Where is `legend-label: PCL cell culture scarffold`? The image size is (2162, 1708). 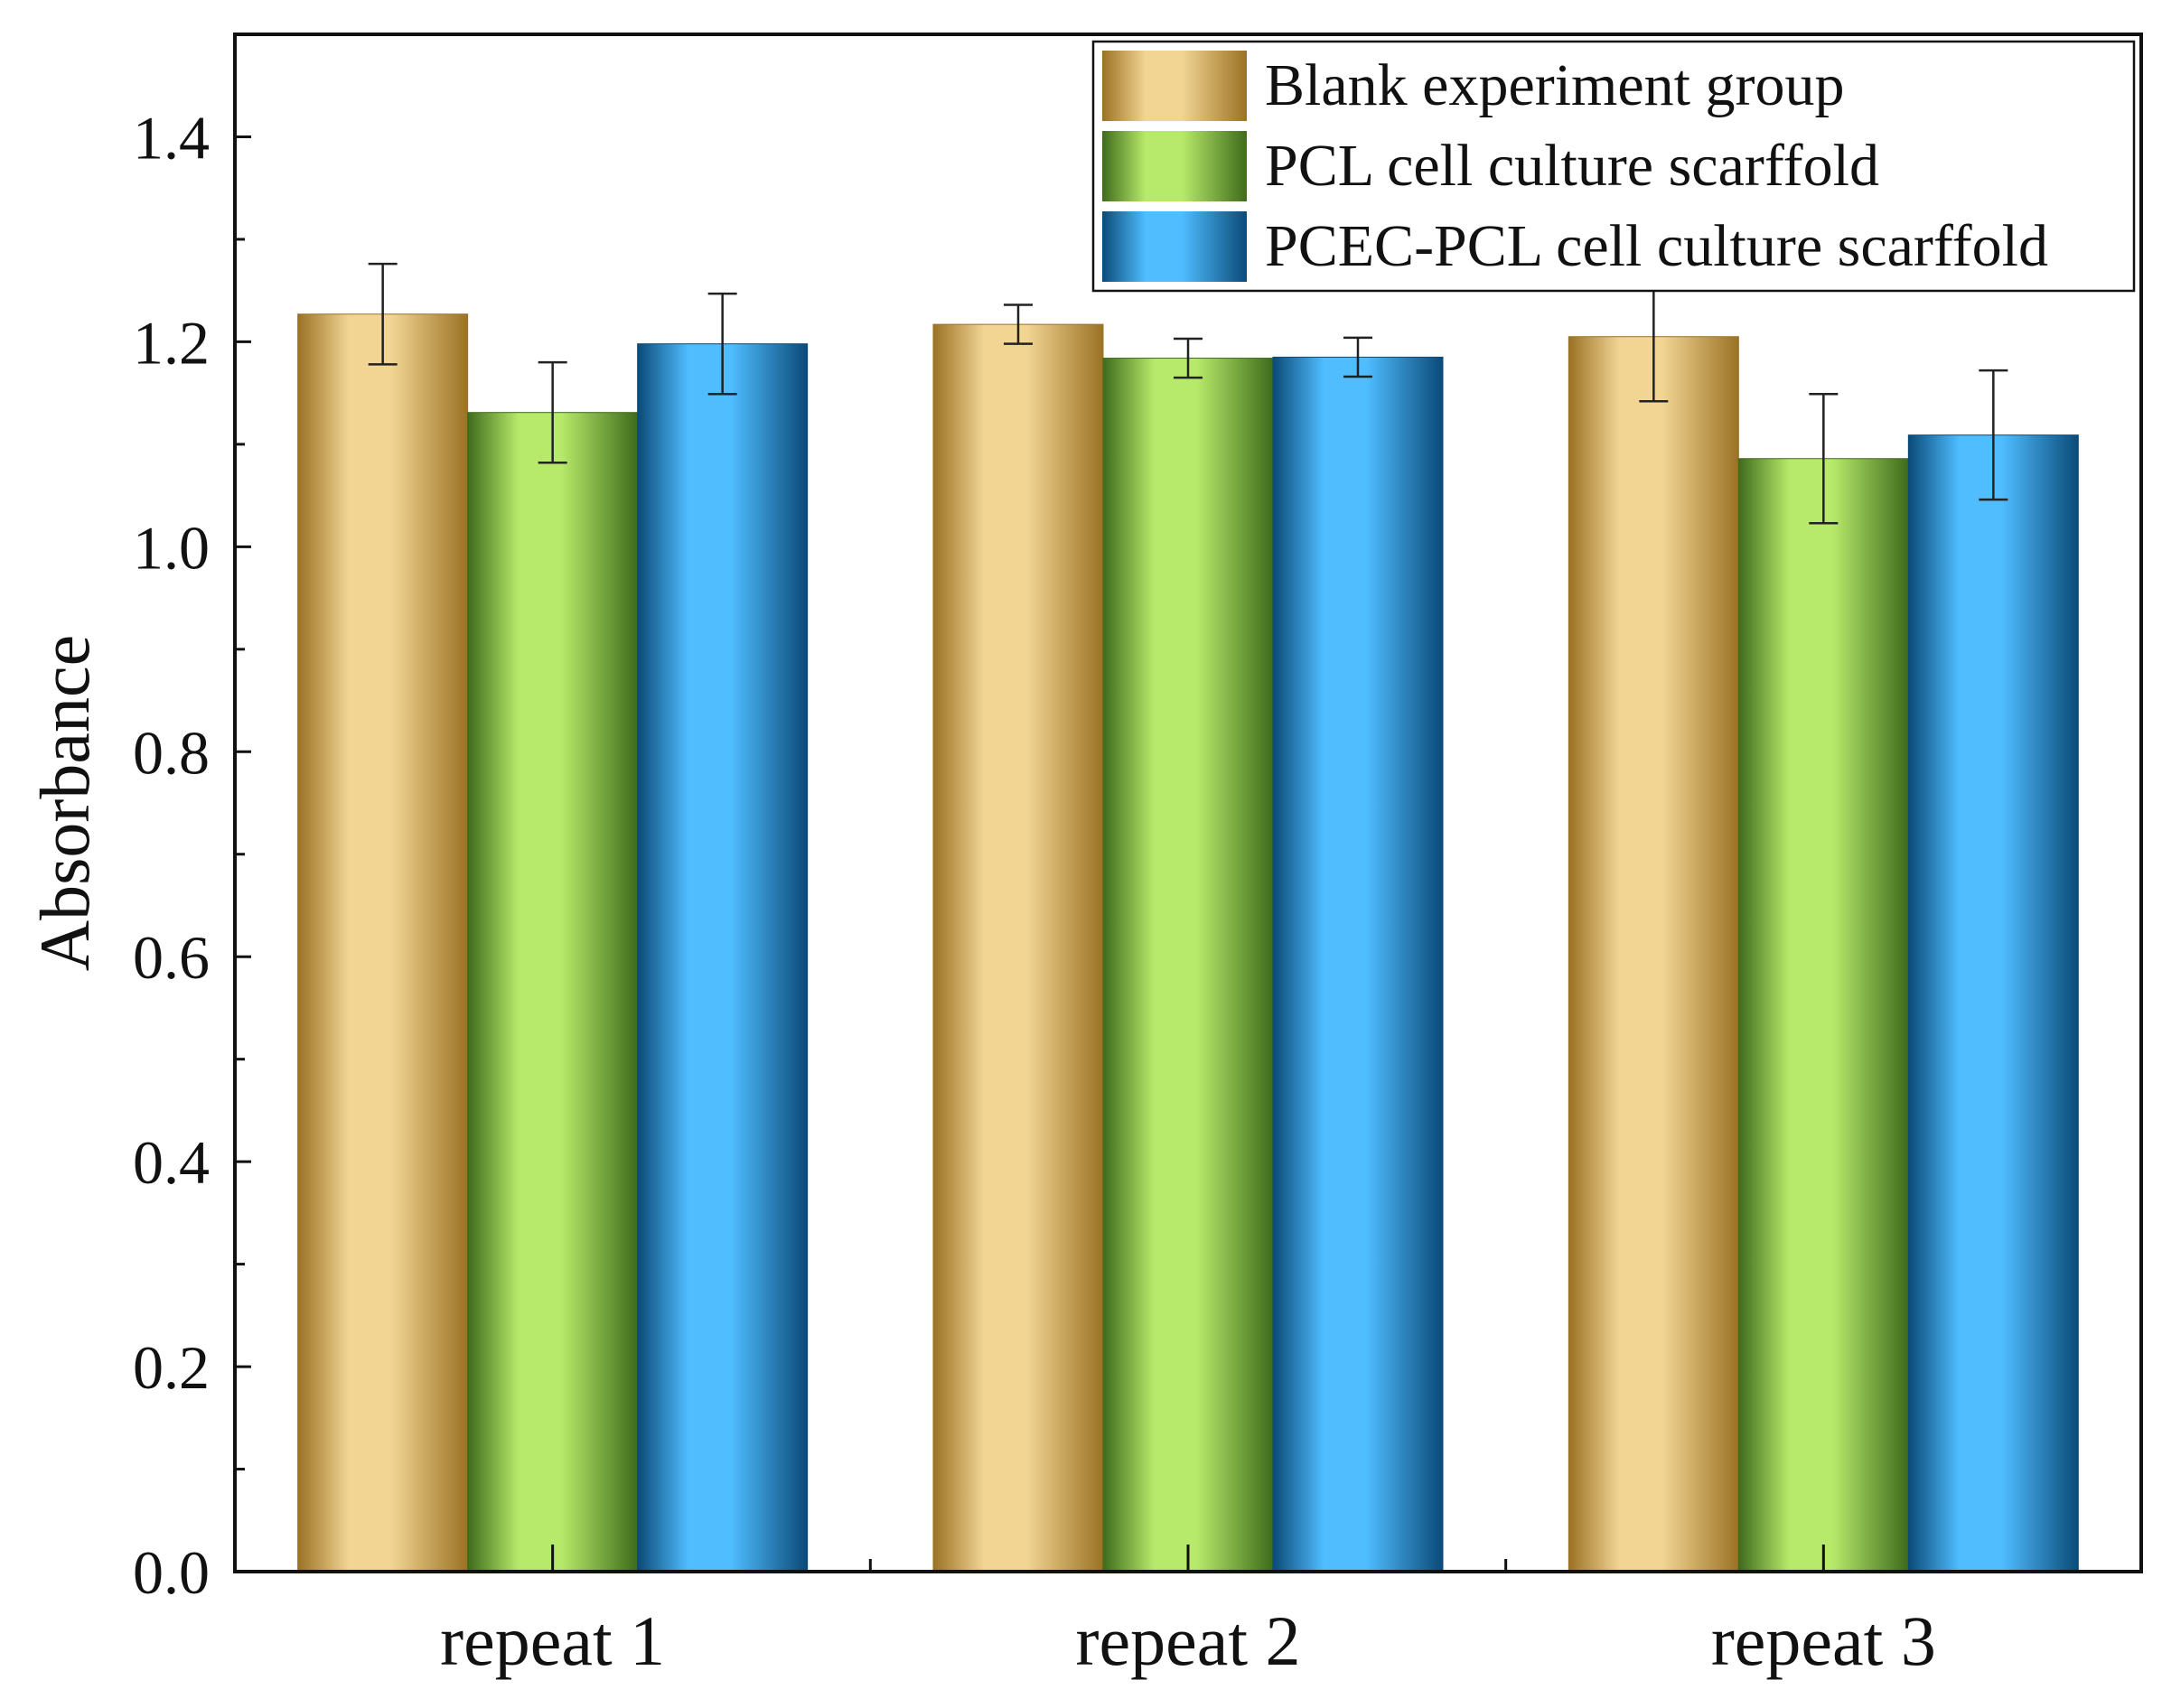 legend-label: PCL cell culture scarffold is located at coordinates (1572, 166).